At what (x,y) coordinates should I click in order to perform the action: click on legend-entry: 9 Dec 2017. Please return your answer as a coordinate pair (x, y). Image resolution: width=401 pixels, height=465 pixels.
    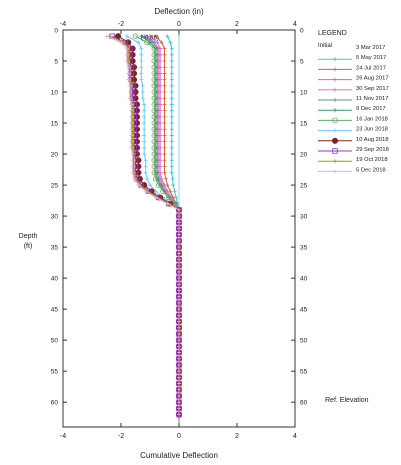
    Looking at the image, I should click on (352, 109).